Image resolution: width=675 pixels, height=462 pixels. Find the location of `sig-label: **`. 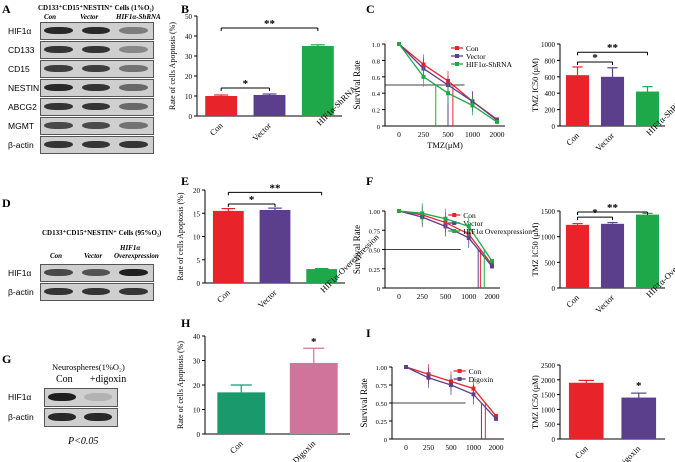

sig-label: ** is located at coordinates (613, 208).